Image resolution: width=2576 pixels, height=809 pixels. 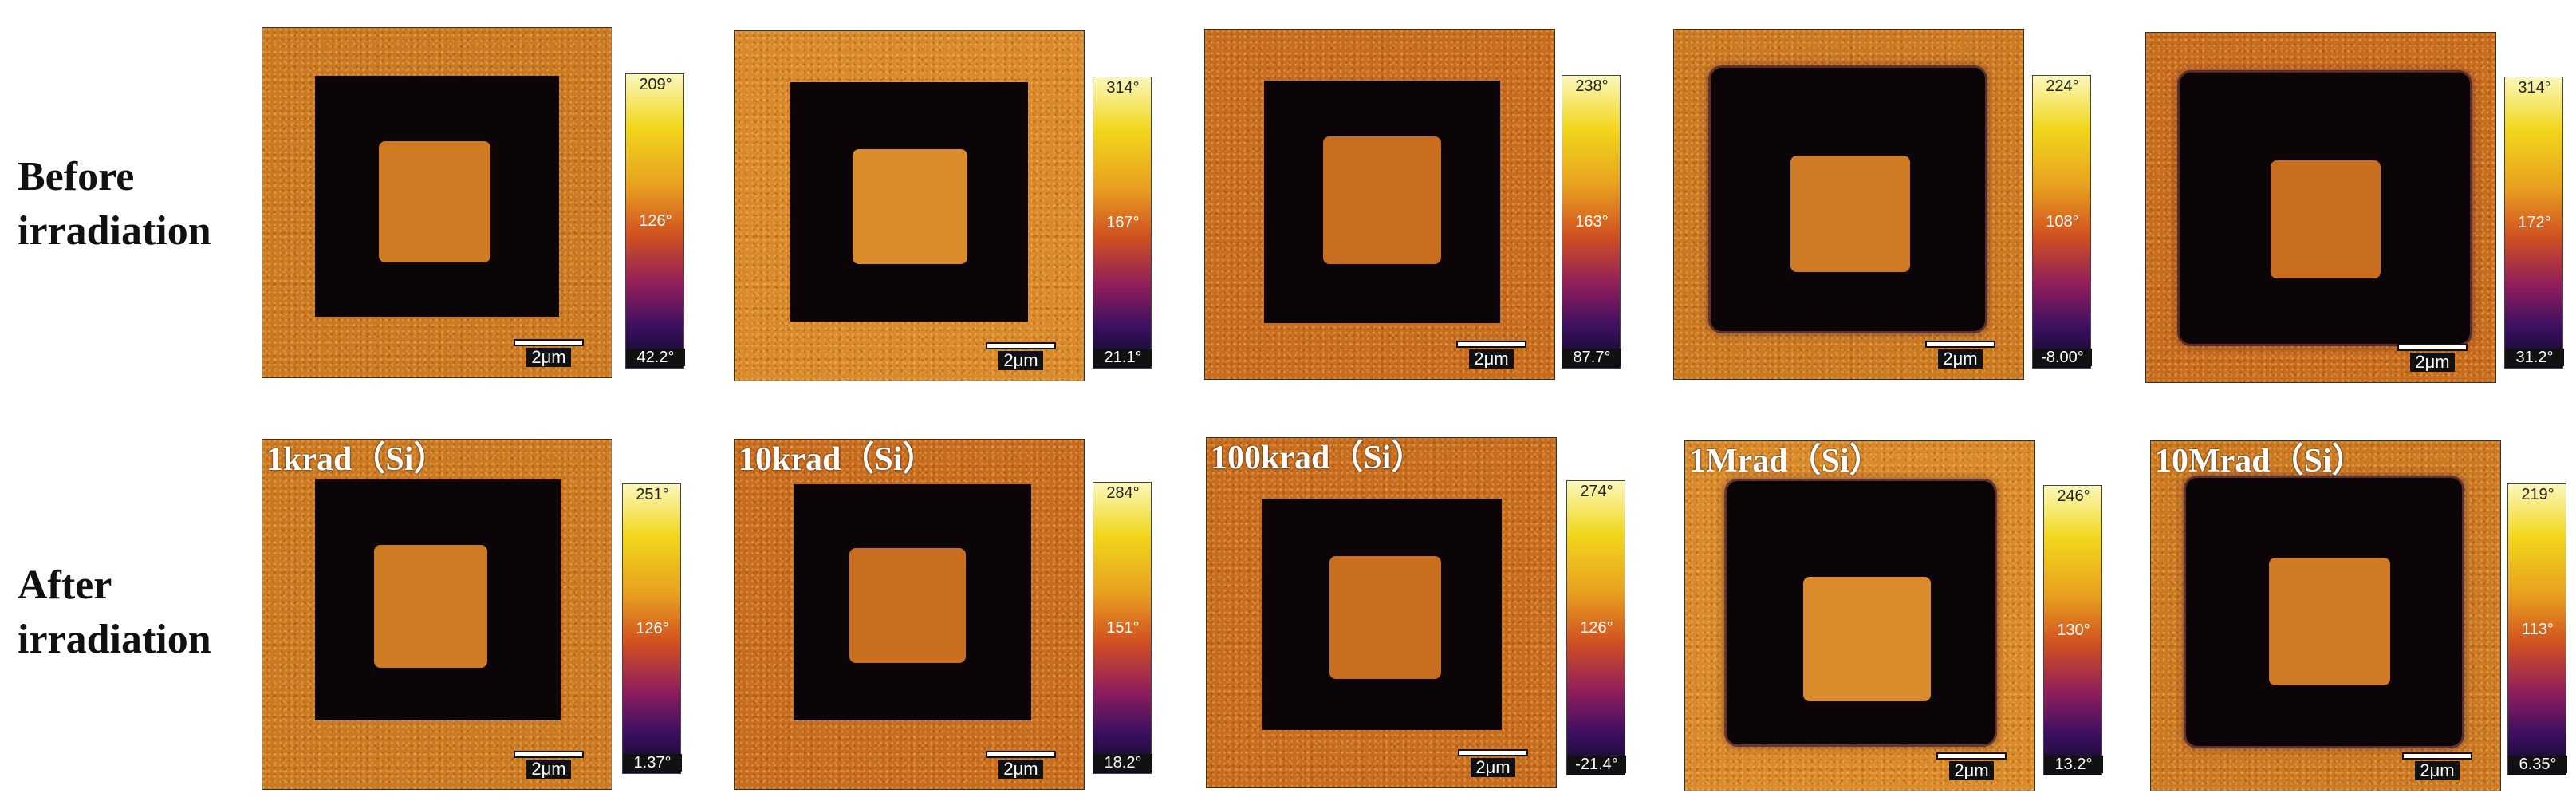 I want to click on colorbar-min: 42.2°, so click(x=655, y=357).